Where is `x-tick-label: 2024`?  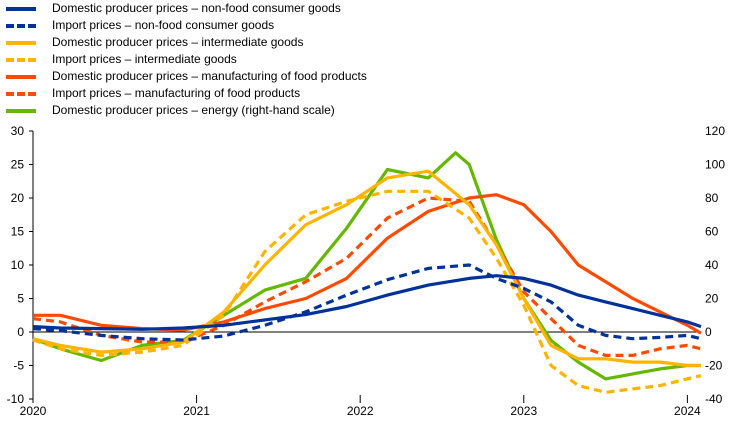 x-tick-label: 2024 is located at coordinates (687, 411).